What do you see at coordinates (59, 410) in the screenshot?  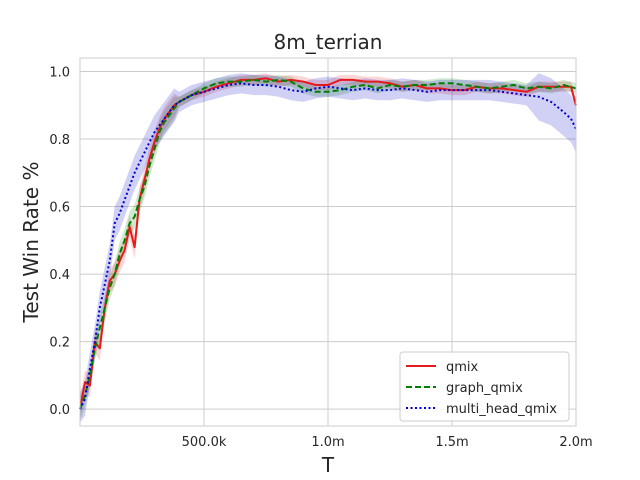 I see `y-tick-label: 0.0` at bounding box center [59, 410].